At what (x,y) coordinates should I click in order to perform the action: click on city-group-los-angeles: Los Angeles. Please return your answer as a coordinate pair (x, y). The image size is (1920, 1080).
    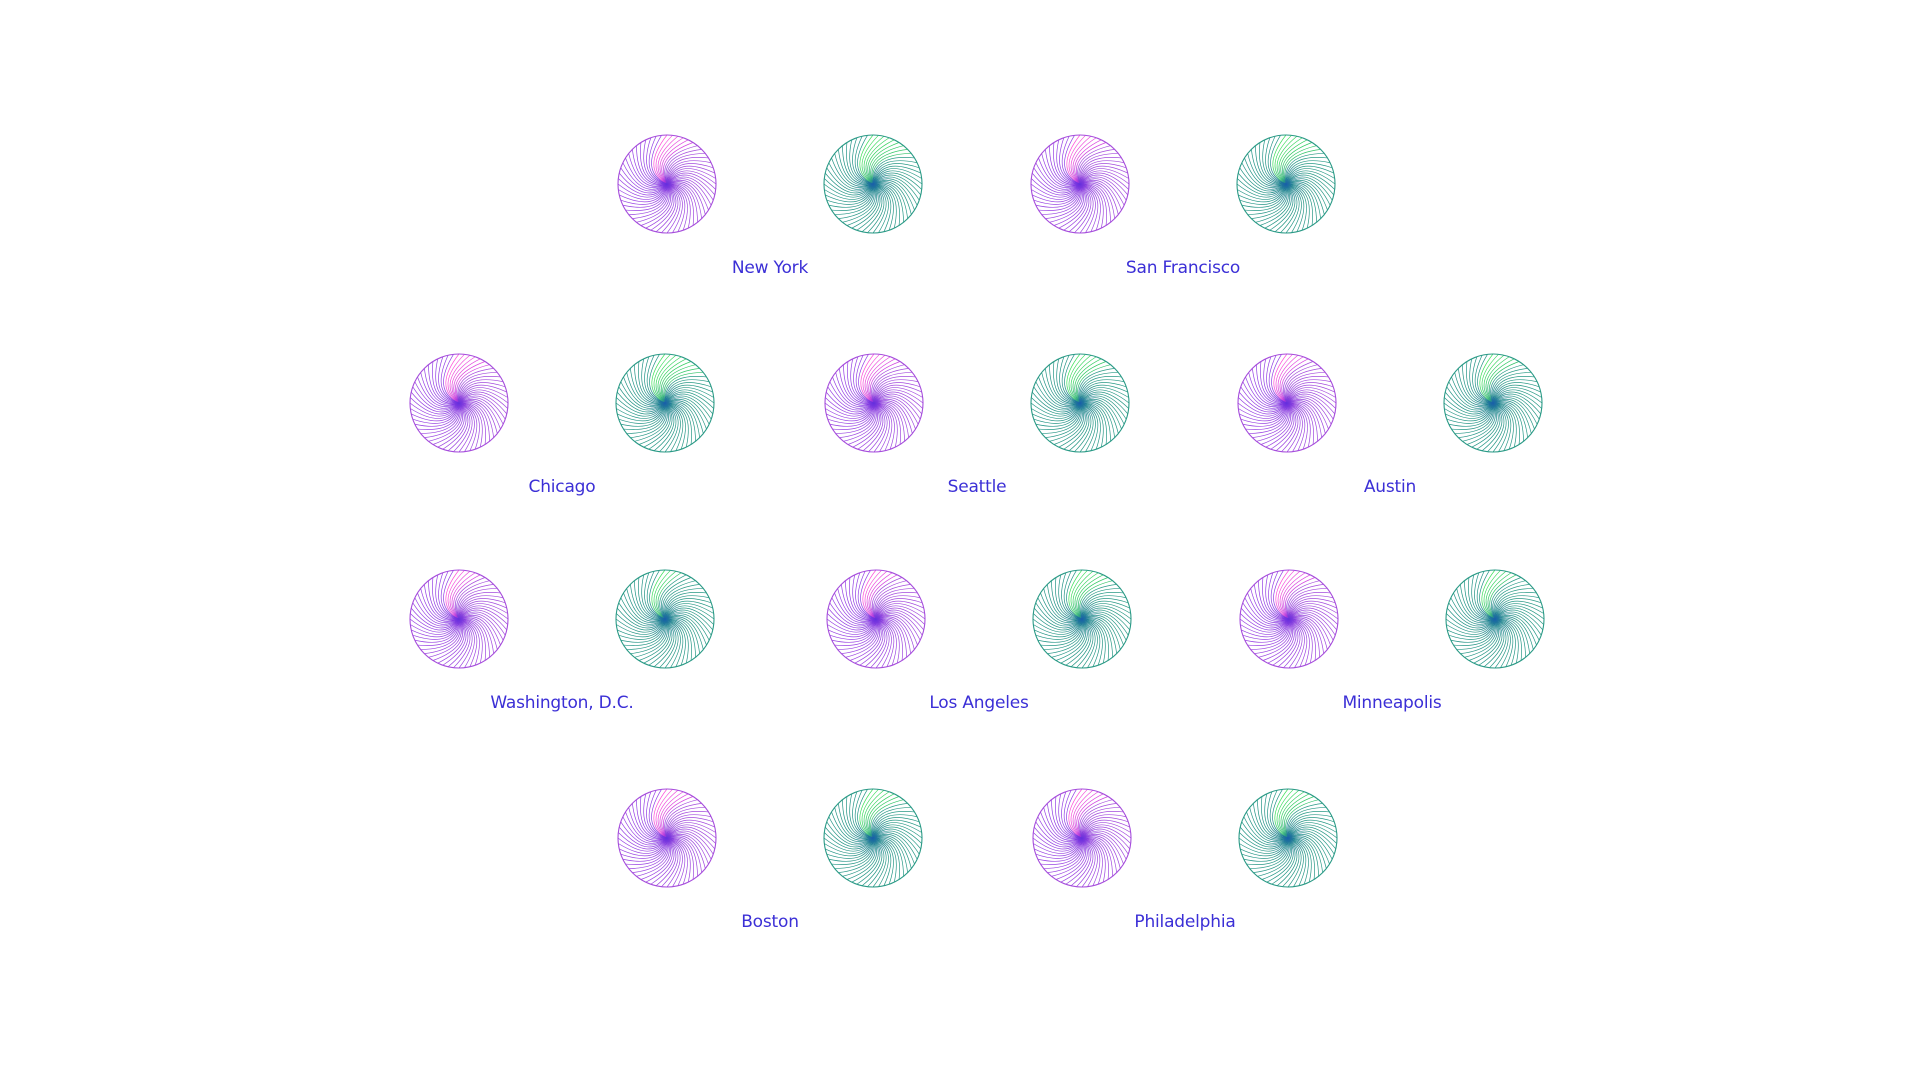
    Looking at the image, I should click on (1026, 659).